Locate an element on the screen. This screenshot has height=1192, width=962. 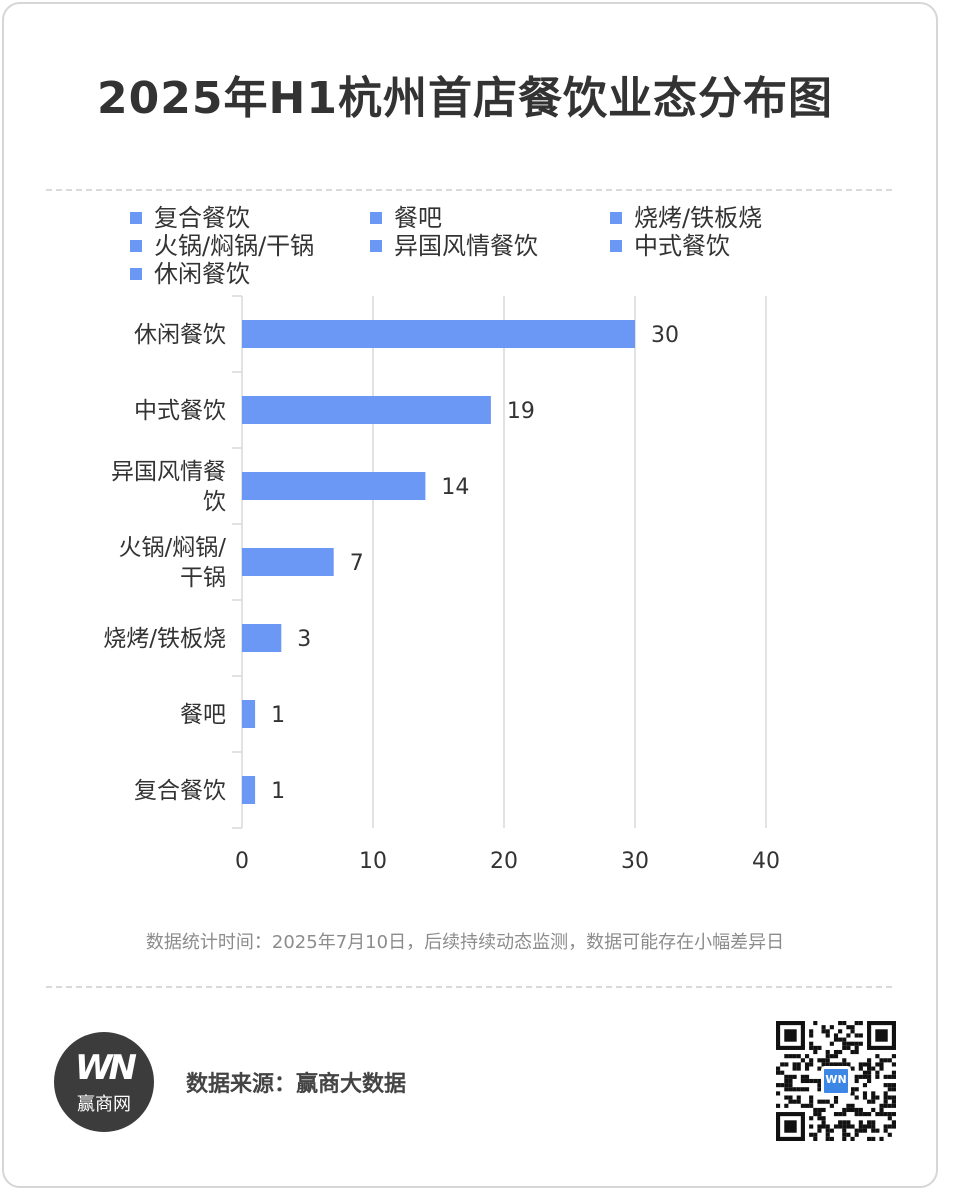
logo-name: 赢商网 is located at coordinates (104, 1104).